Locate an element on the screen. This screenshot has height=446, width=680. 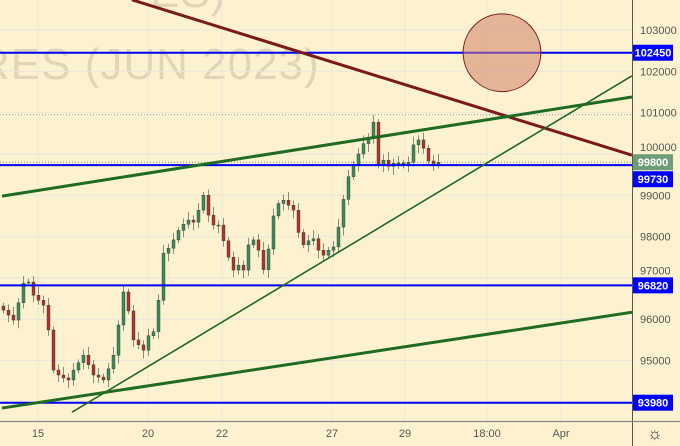
x-tick-label: 20 is located at coordinates (148, 434).